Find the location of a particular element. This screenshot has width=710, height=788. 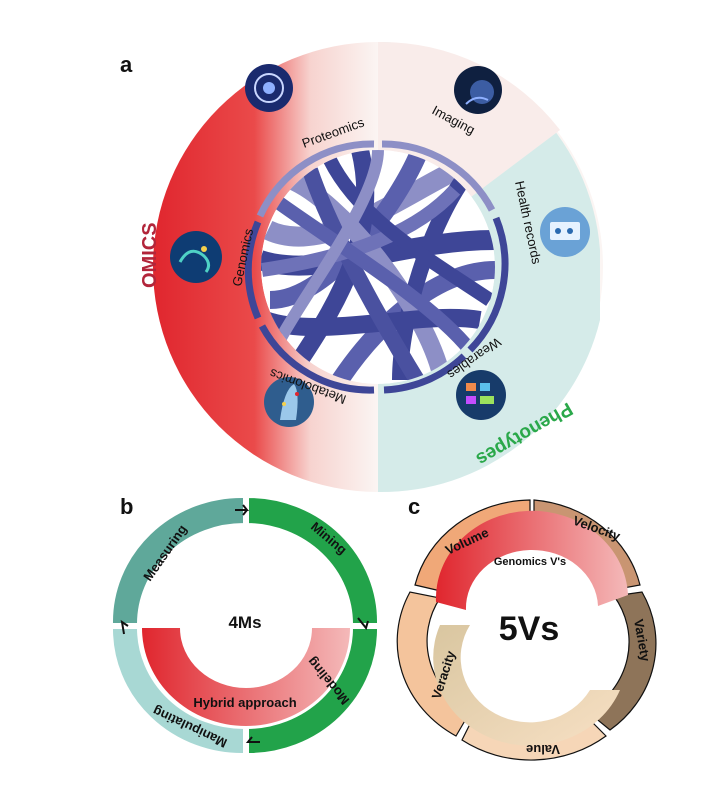

panel-c-ring is located at coordinates (526, 630).